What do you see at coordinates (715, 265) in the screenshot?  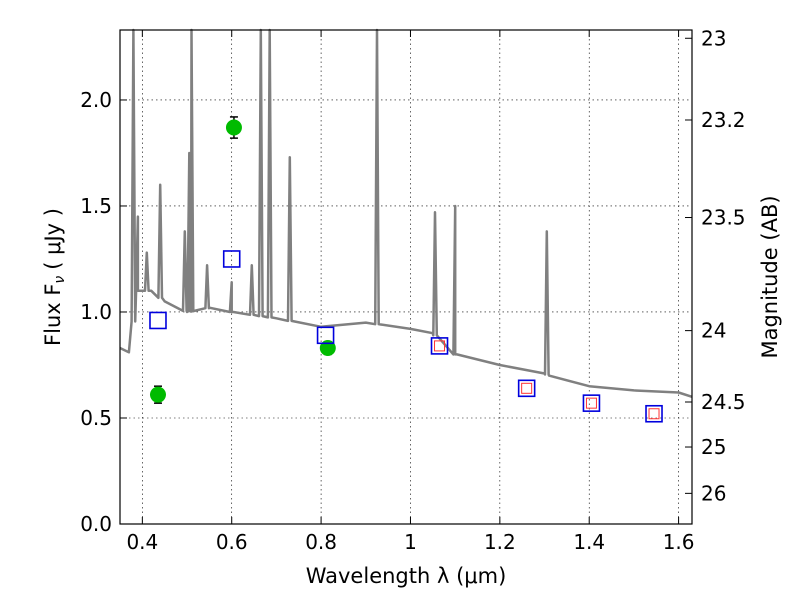 I see `y2-axis-ticks: 23 23.2 23.5 24 24.5 25 26` at bounding box center [715, 265].